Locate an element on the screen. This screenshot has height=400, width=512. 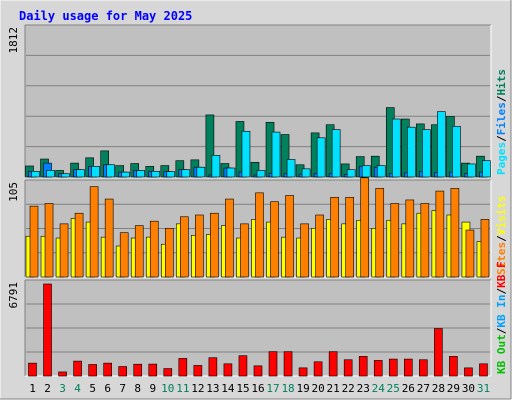
x-tick-label: 26 is located at coordinates (408, 388).